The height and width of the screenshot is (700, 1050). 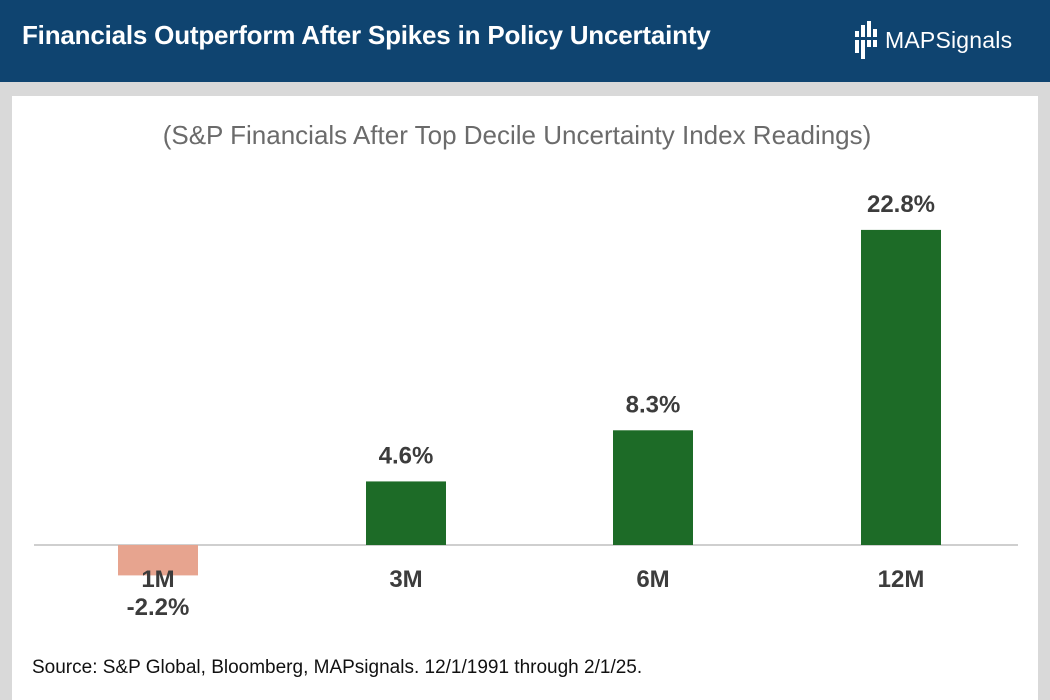 I want to click on bar-12M, so click(x=901, y=387).